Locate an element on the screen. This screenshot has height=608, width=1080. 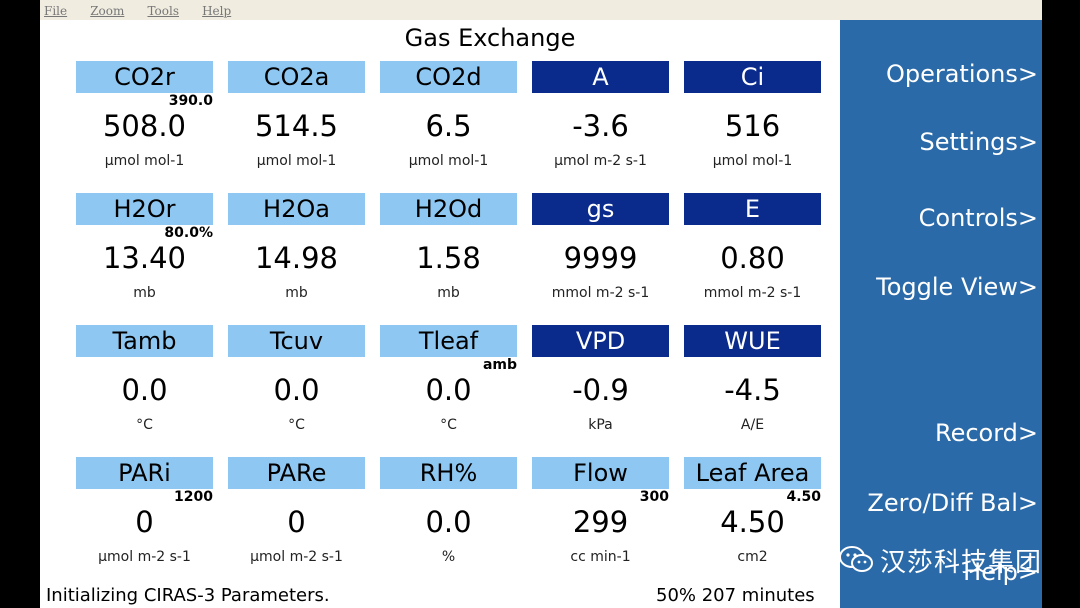
value-pare: 0 is located at coordinates (296, 522).